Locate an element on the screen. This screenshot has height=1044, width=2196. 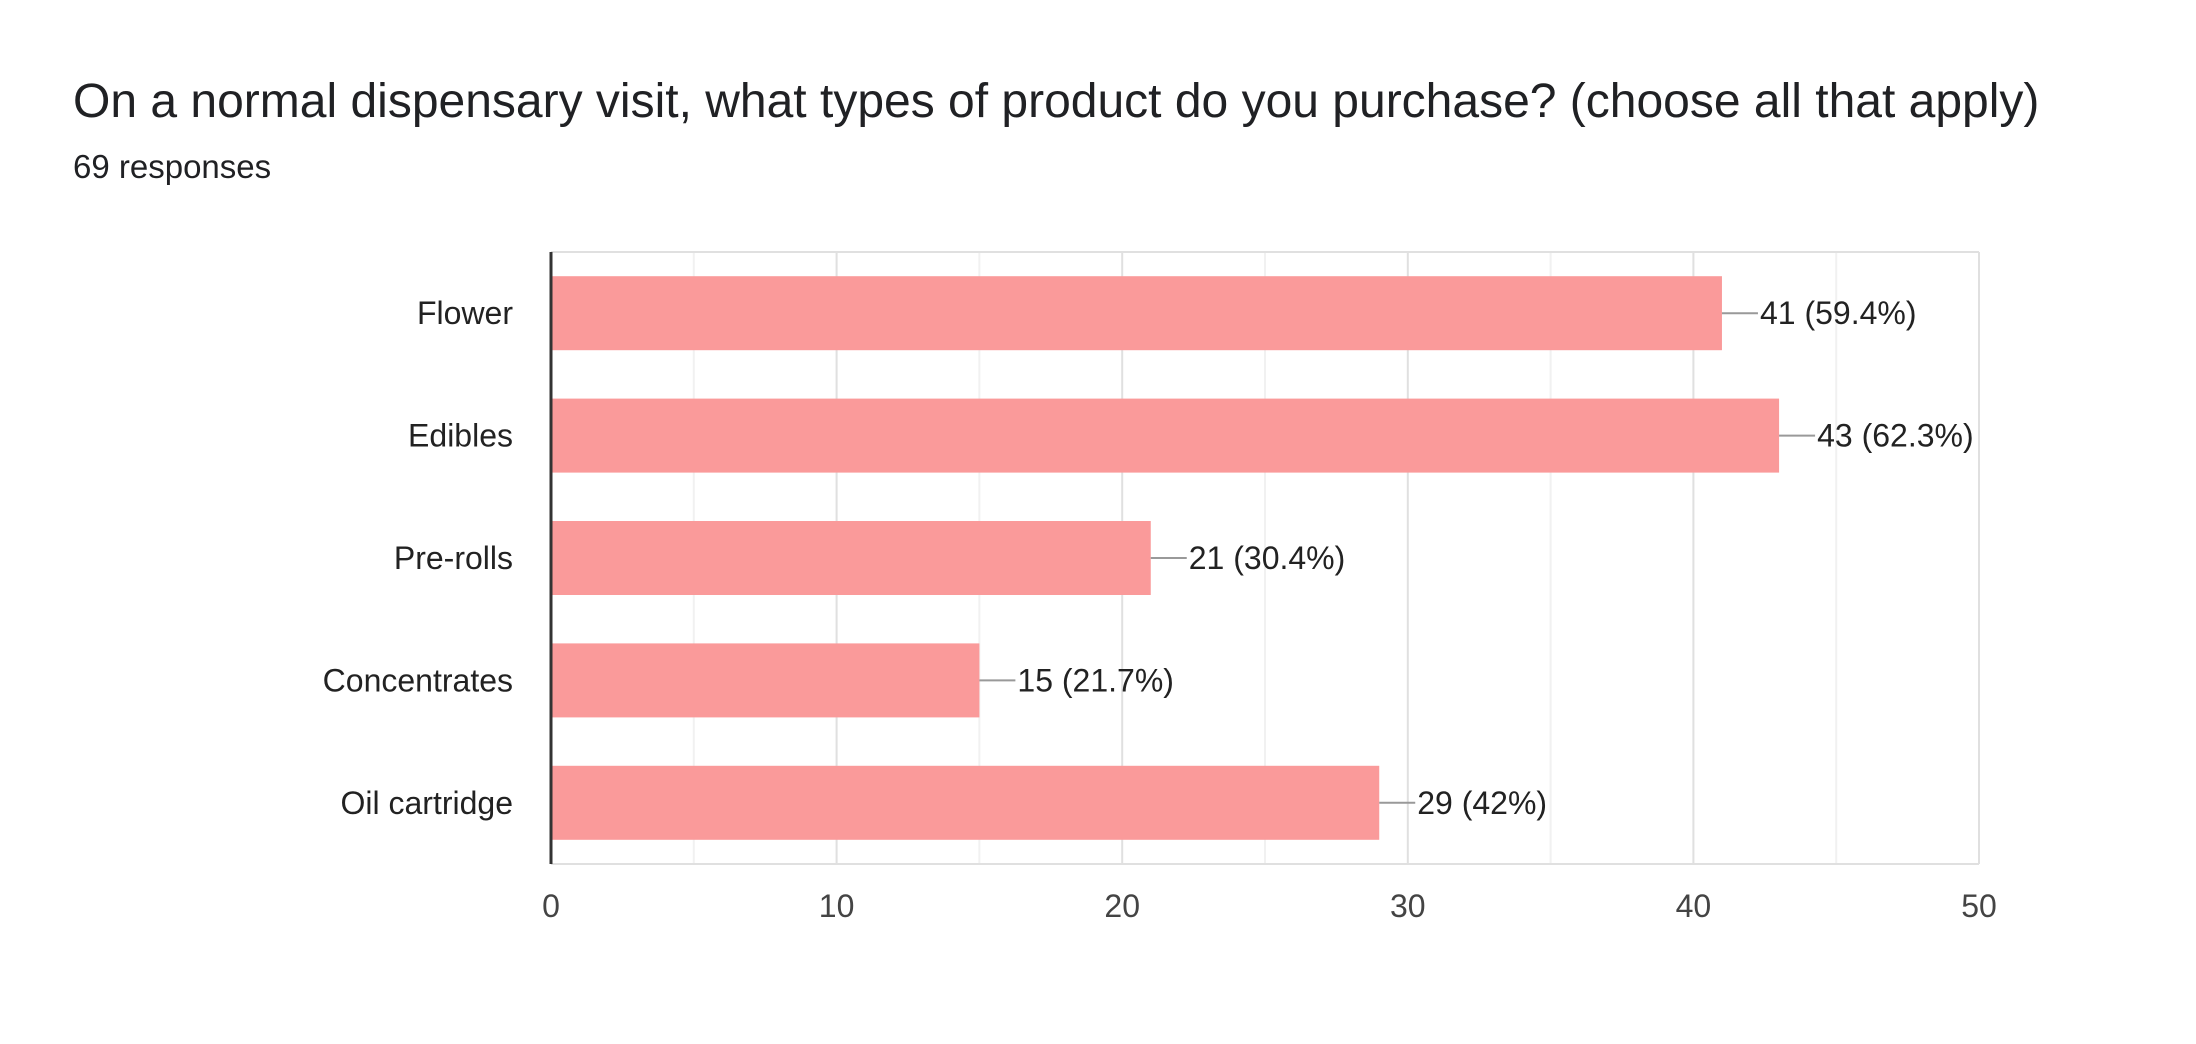
bar-concentrates is located at coordinates (765, 680).